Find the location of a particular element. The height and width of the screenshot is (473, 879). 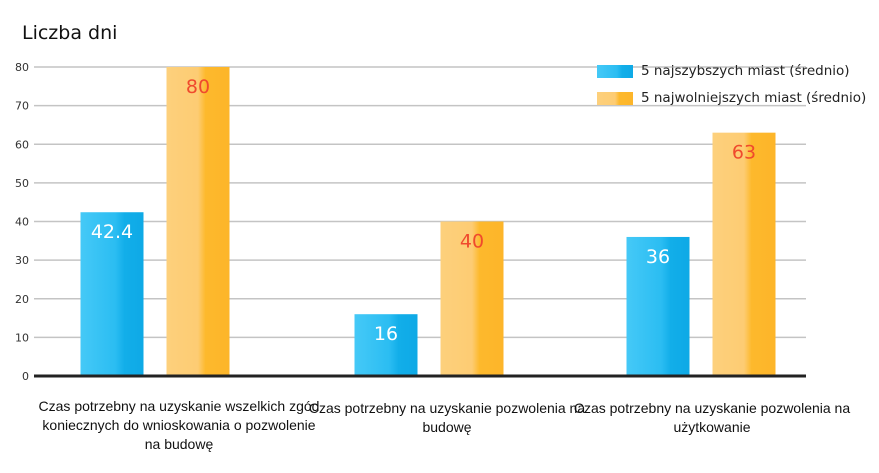

legend-swatch-slow is located at coordinates (615, 98).